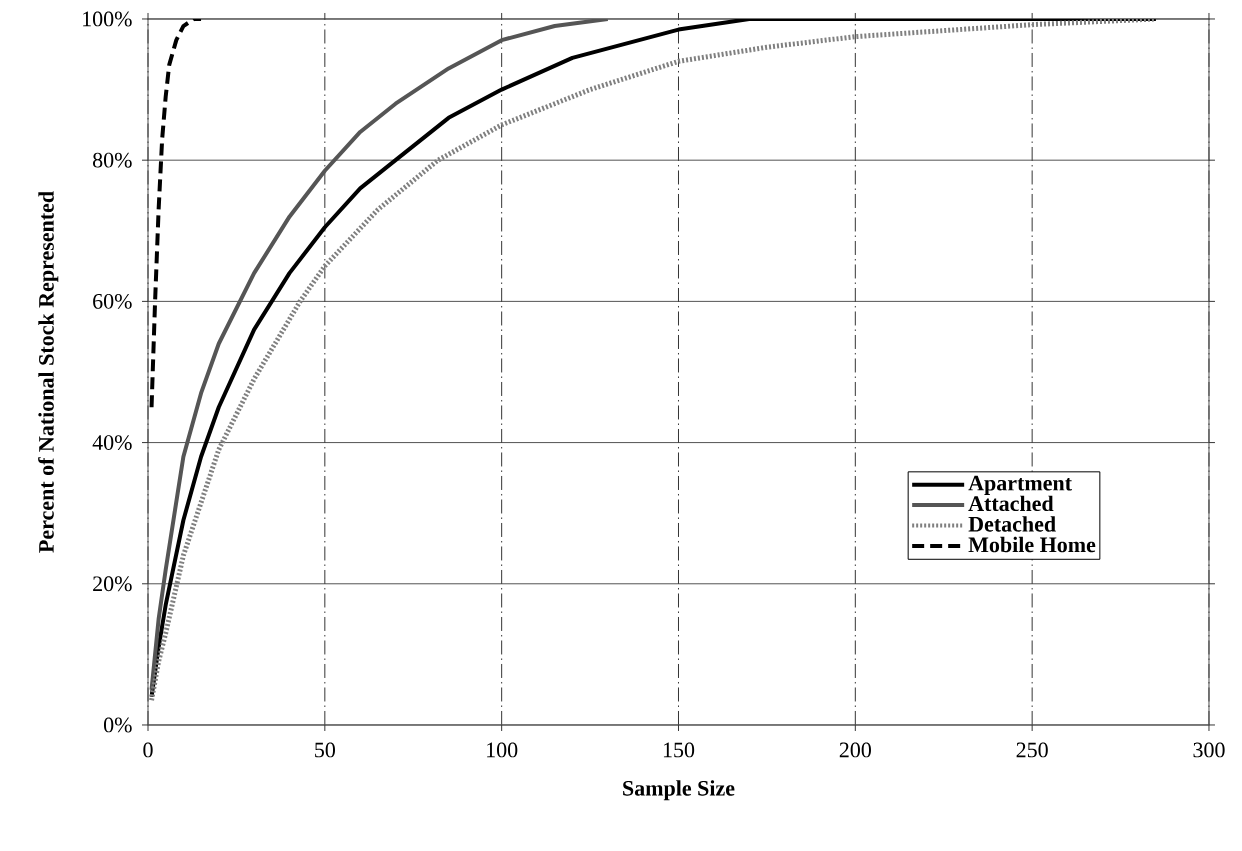 The width and height of the screenshot is (1242, 851). Describe the element at coordinates (48, 372) in the screenshot. I see `y-axis-title: Percent of National Stock Represented` at that location.